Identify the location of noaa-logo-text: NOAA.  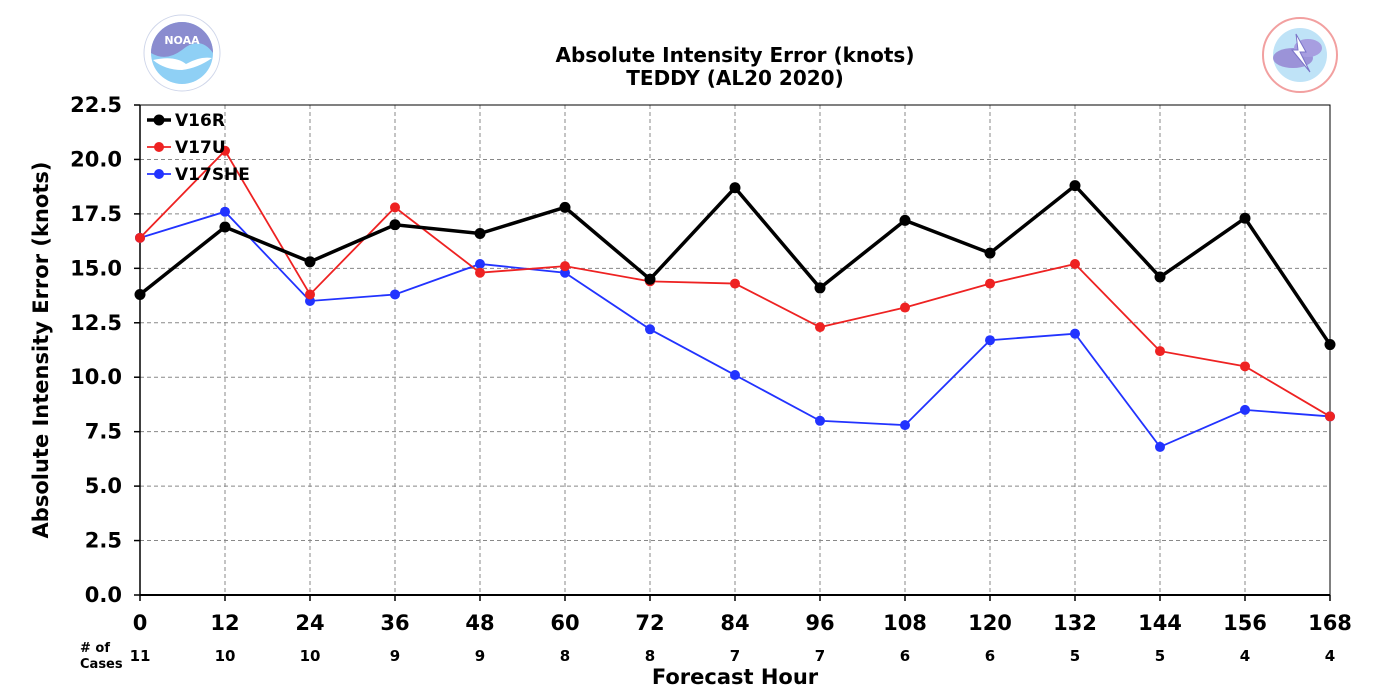
(182, 40).